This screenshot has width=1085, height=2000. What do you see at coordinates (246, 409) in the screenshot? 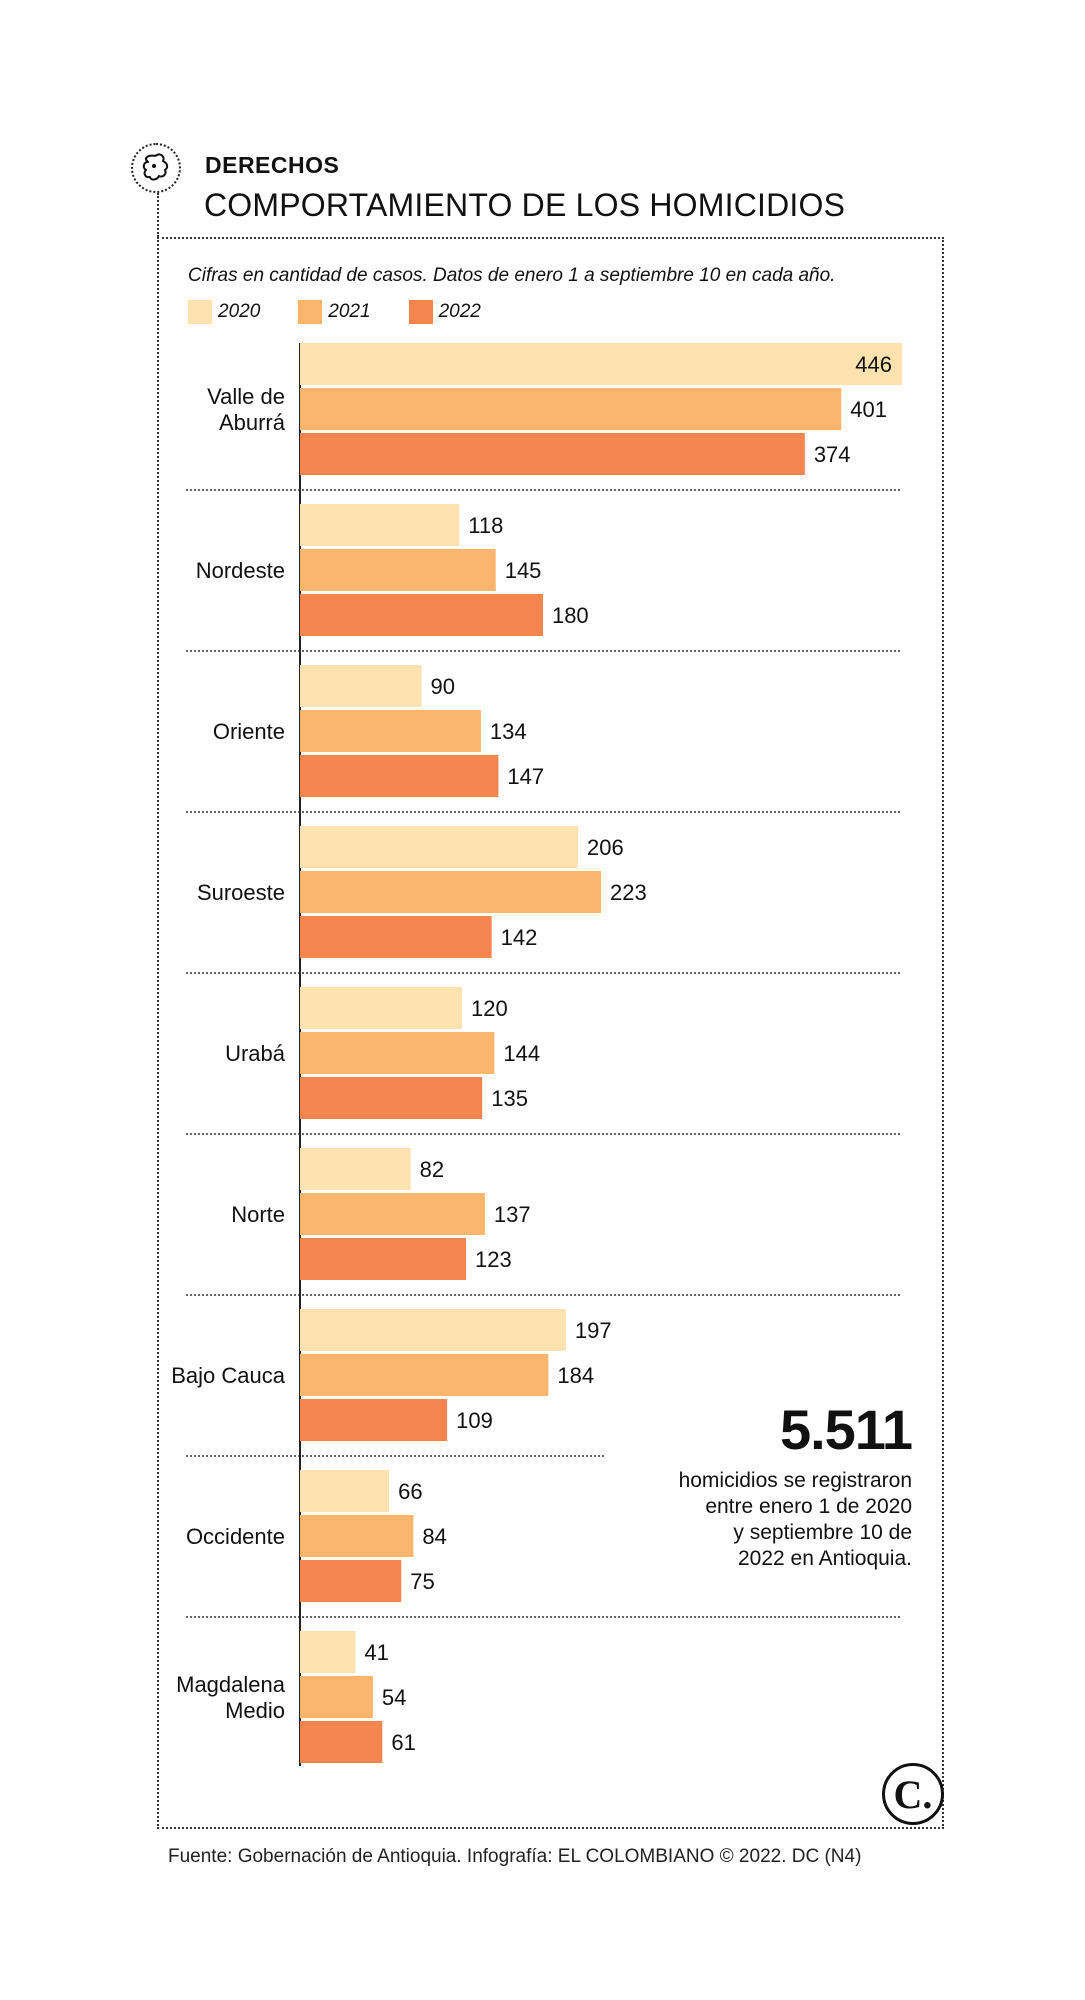
I see `category-label: Valle de Aburrá` at bounding box center [246, 409].